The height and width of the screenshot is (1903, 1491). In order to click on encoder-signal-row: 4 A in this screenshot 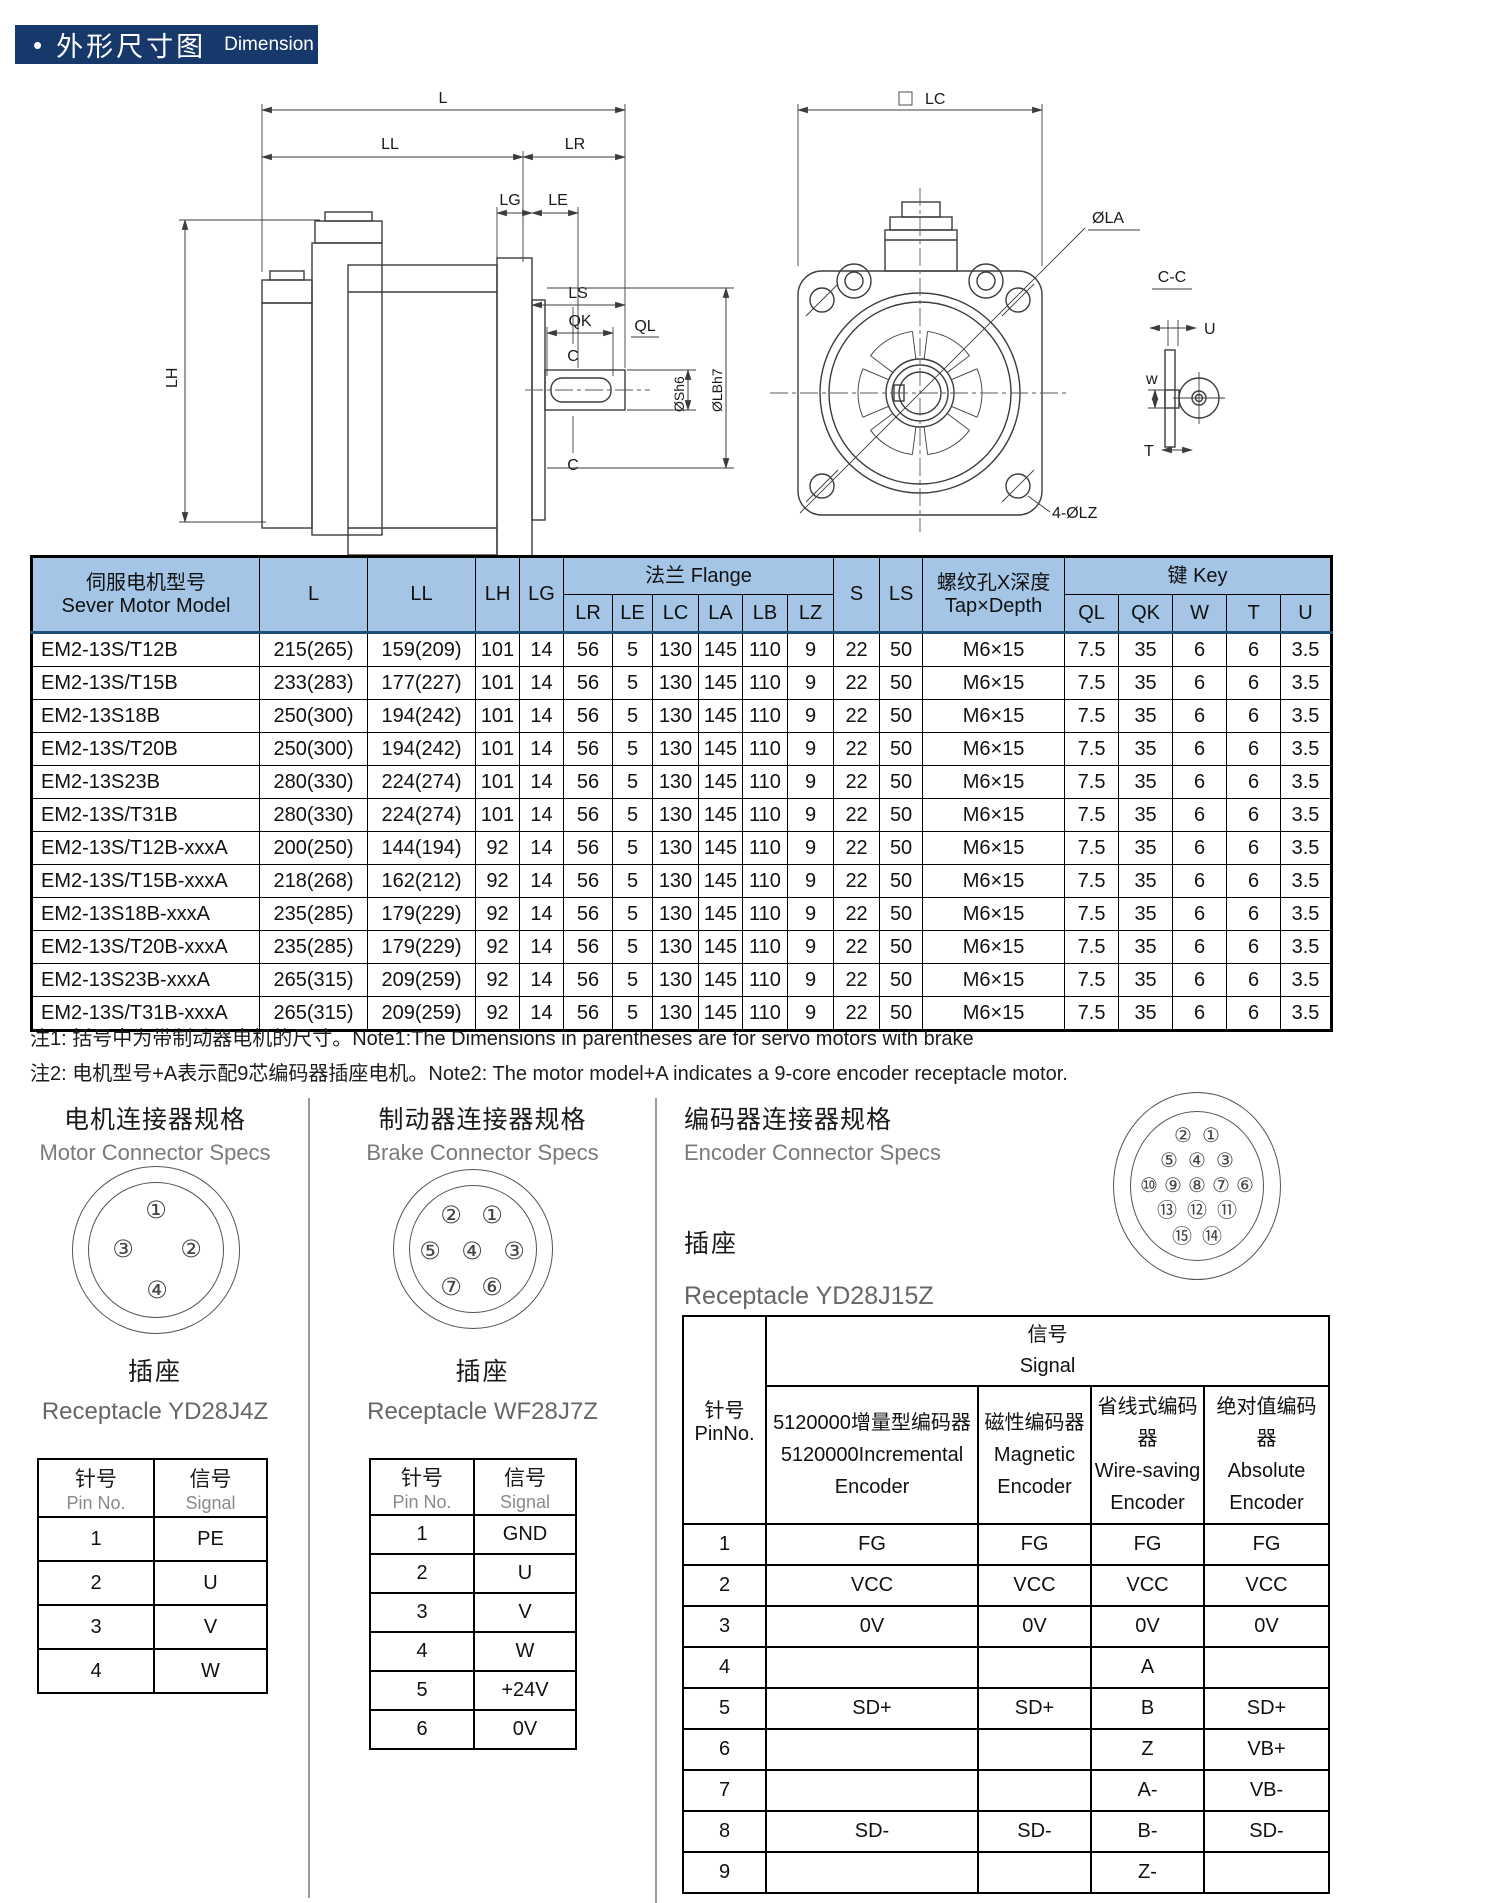, I will do `click(1006, 1667)`.